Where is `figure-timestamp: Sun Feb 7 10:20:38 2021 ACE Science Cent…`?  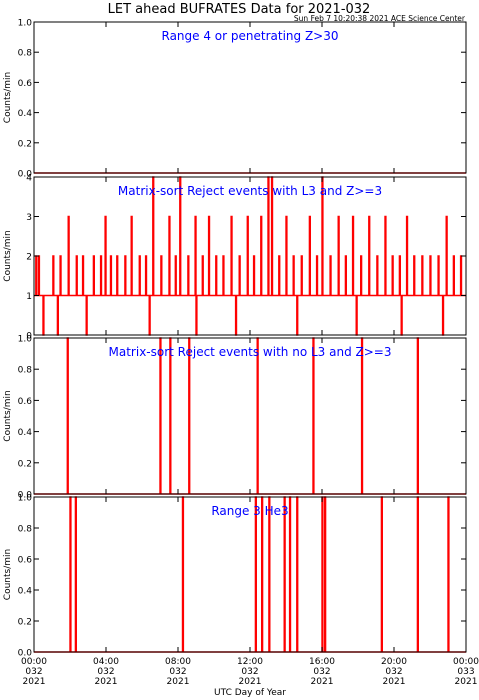
figure-timestamp: Sun Feb 7 10:20:38 2021 ACE Science Cent… is located at coordinates (380, 18).